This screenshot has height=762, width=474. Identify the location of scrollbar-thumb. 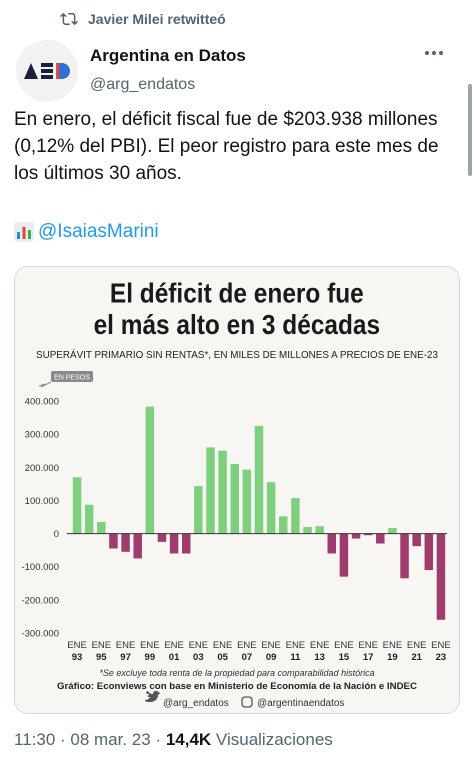
(470, 130).